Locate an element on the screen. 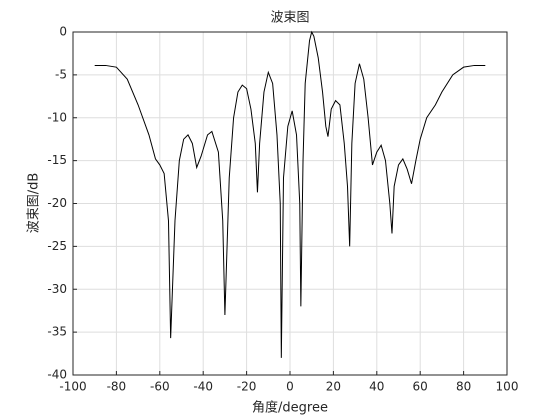  y-tick-label: -35 is located at coordinates (57, 332).